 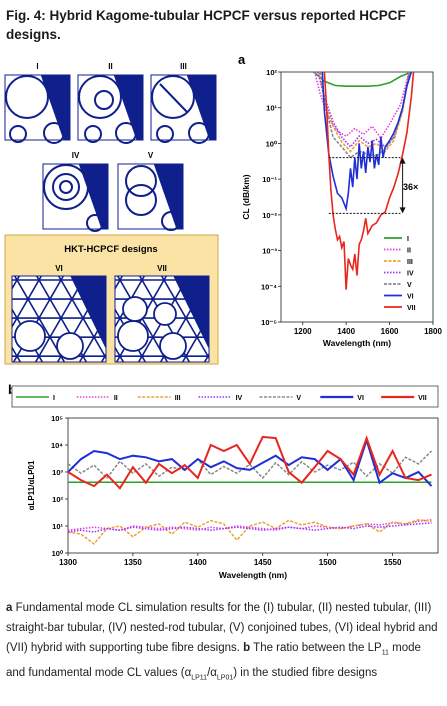 I want to click on plot-frame, so click(x=357, y=197).